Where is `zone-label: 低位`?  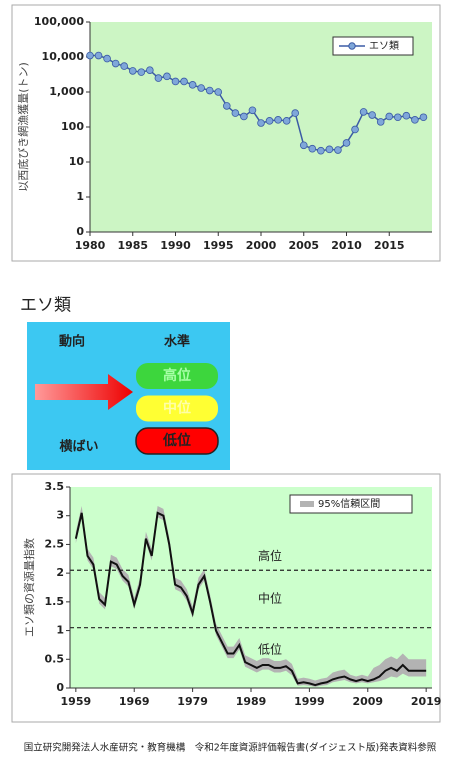 zone-label: 低位 is located at coordinates (270, 648).